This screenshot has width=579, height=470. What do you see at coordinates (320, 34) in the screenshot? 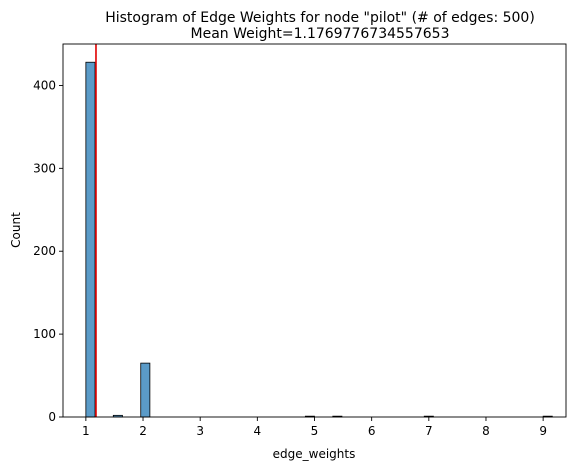
I see `chart-title-line2: Mean Weight=1.1769776734557653` at bounding box center [320, 34].